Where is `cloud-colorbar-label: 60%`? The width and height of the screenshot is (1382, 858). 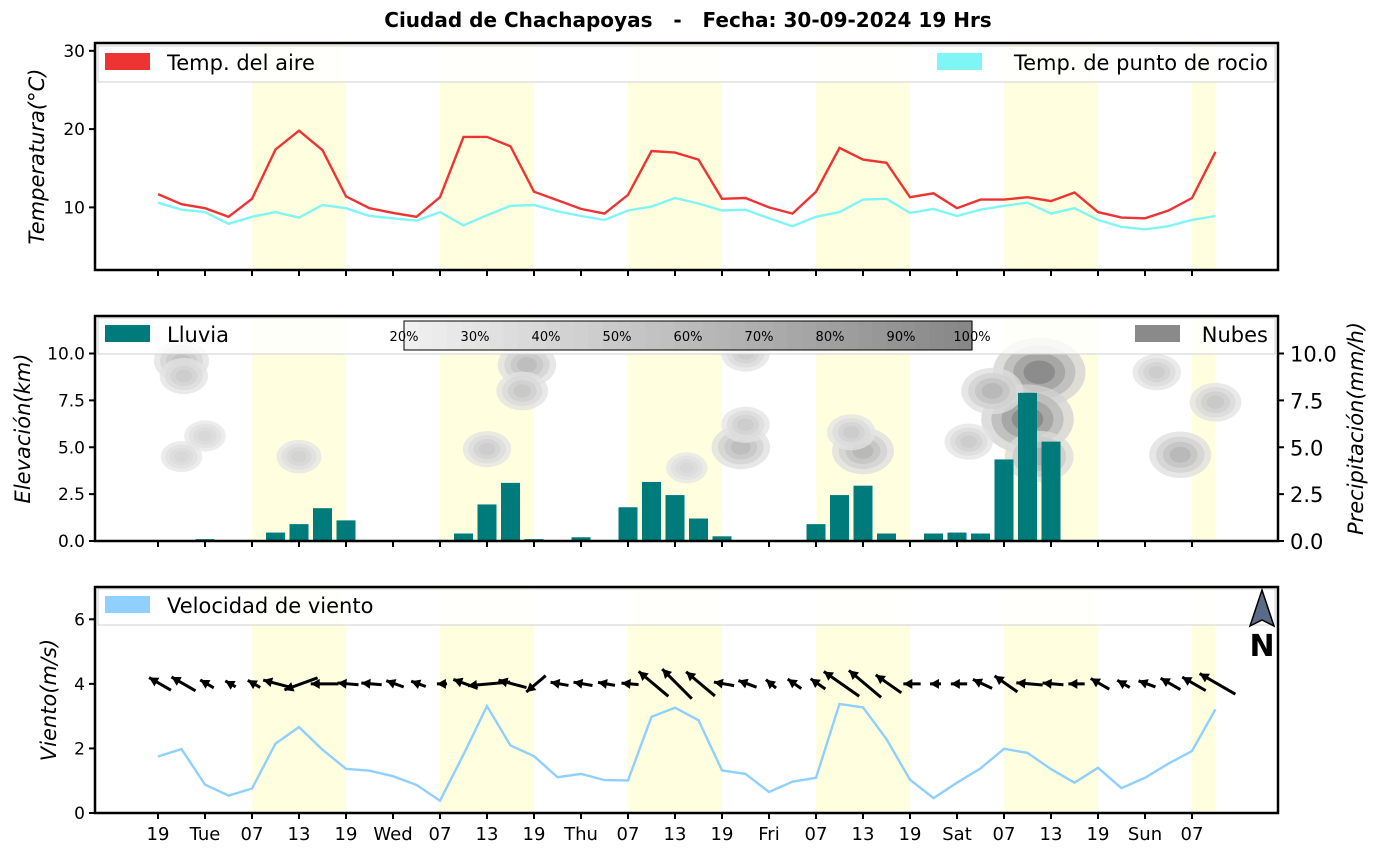 cloud-colorbar-label: 60% is located at coordinates (688, 337).